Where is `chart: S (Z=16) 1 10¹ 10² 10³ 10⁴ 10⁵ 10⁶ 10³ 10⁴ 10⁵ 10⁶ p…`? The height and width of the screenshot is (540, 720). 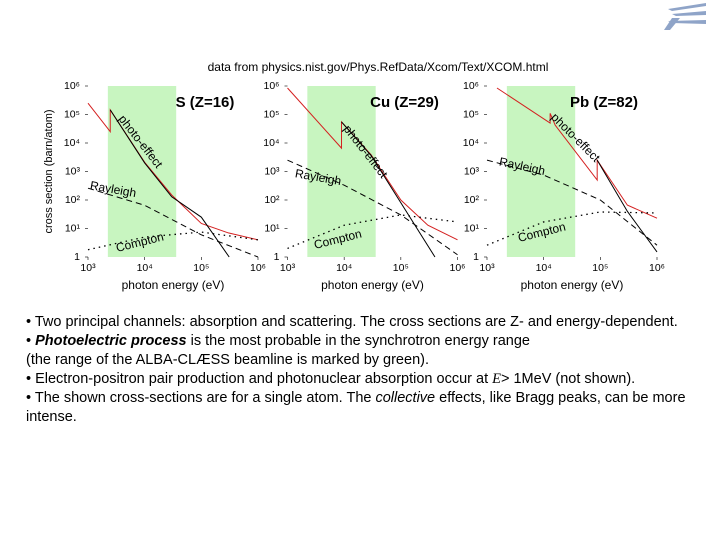
chart: S (Z=16) 1 10¹ 10² 10³ 10⁴ 10⁵ 10⁶ 10³ 10⁴ 10⁵ 10⁶ p… is located at coordinates (154, 186).